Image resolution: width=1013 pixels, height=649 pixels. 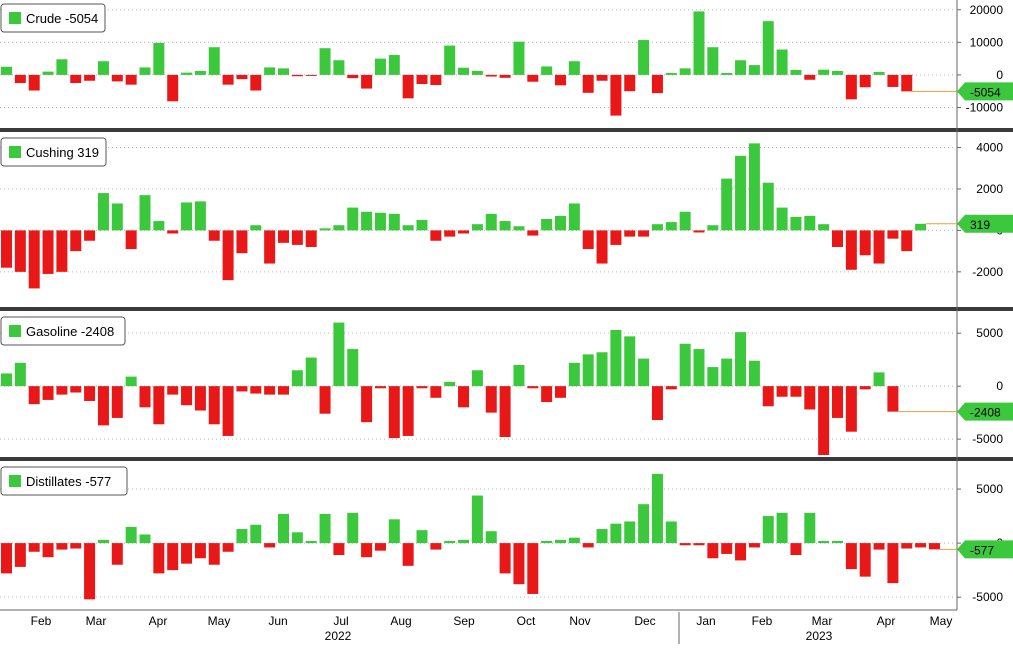 What do you see at coordinates (987, 439) in the screenshot?
I see `gasoline-y-tick-label: -5000` at bounding box center [987, 439].